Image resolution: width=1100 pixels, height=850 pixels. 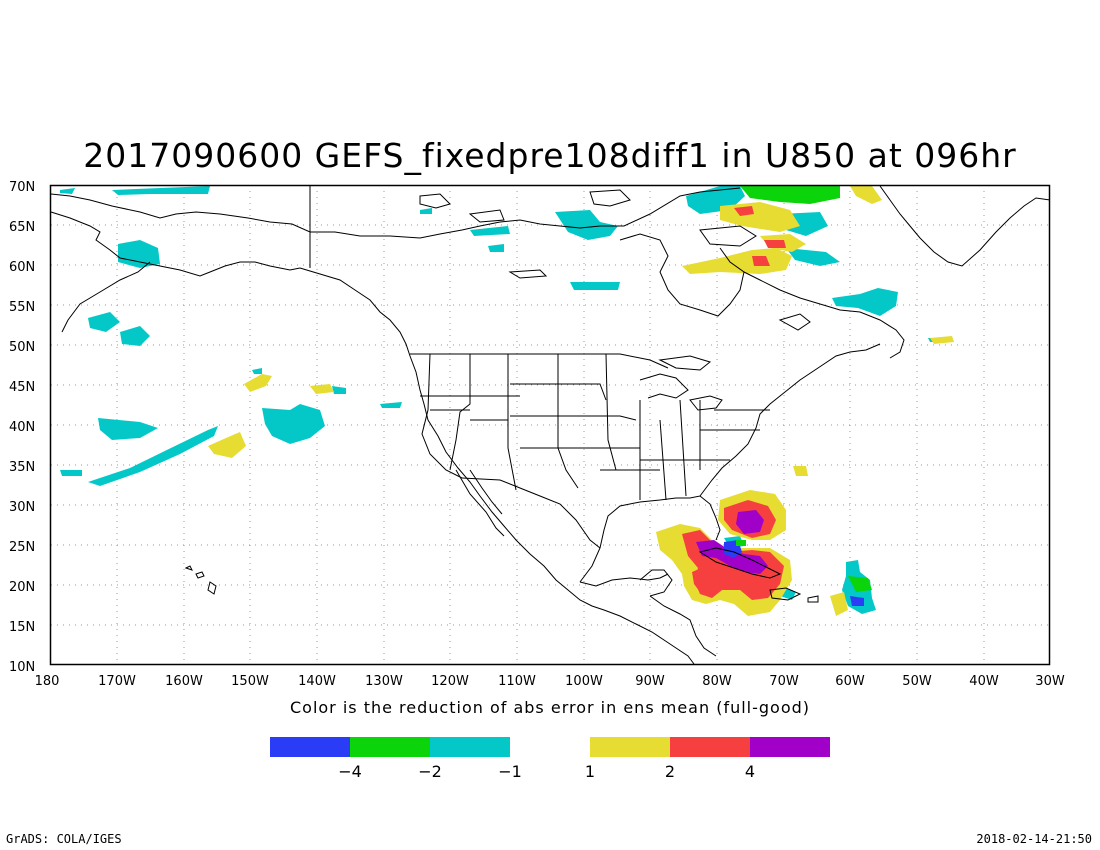 I want to click on legend-label: −2, so click(x=430, y=771).